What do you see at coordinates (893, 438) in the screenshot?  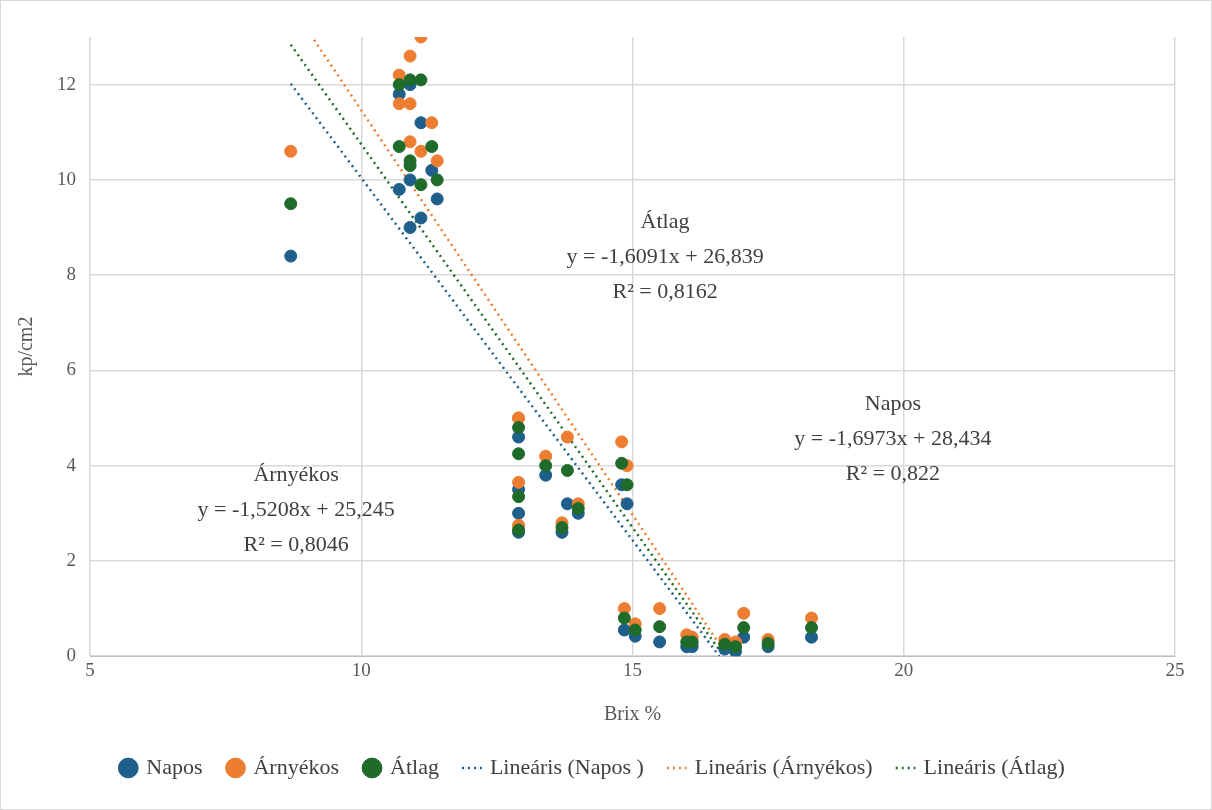 I see `annotation: Napos y = -1,6973x + 28,434 R² = 0,822` at bounding box center [893, 438].